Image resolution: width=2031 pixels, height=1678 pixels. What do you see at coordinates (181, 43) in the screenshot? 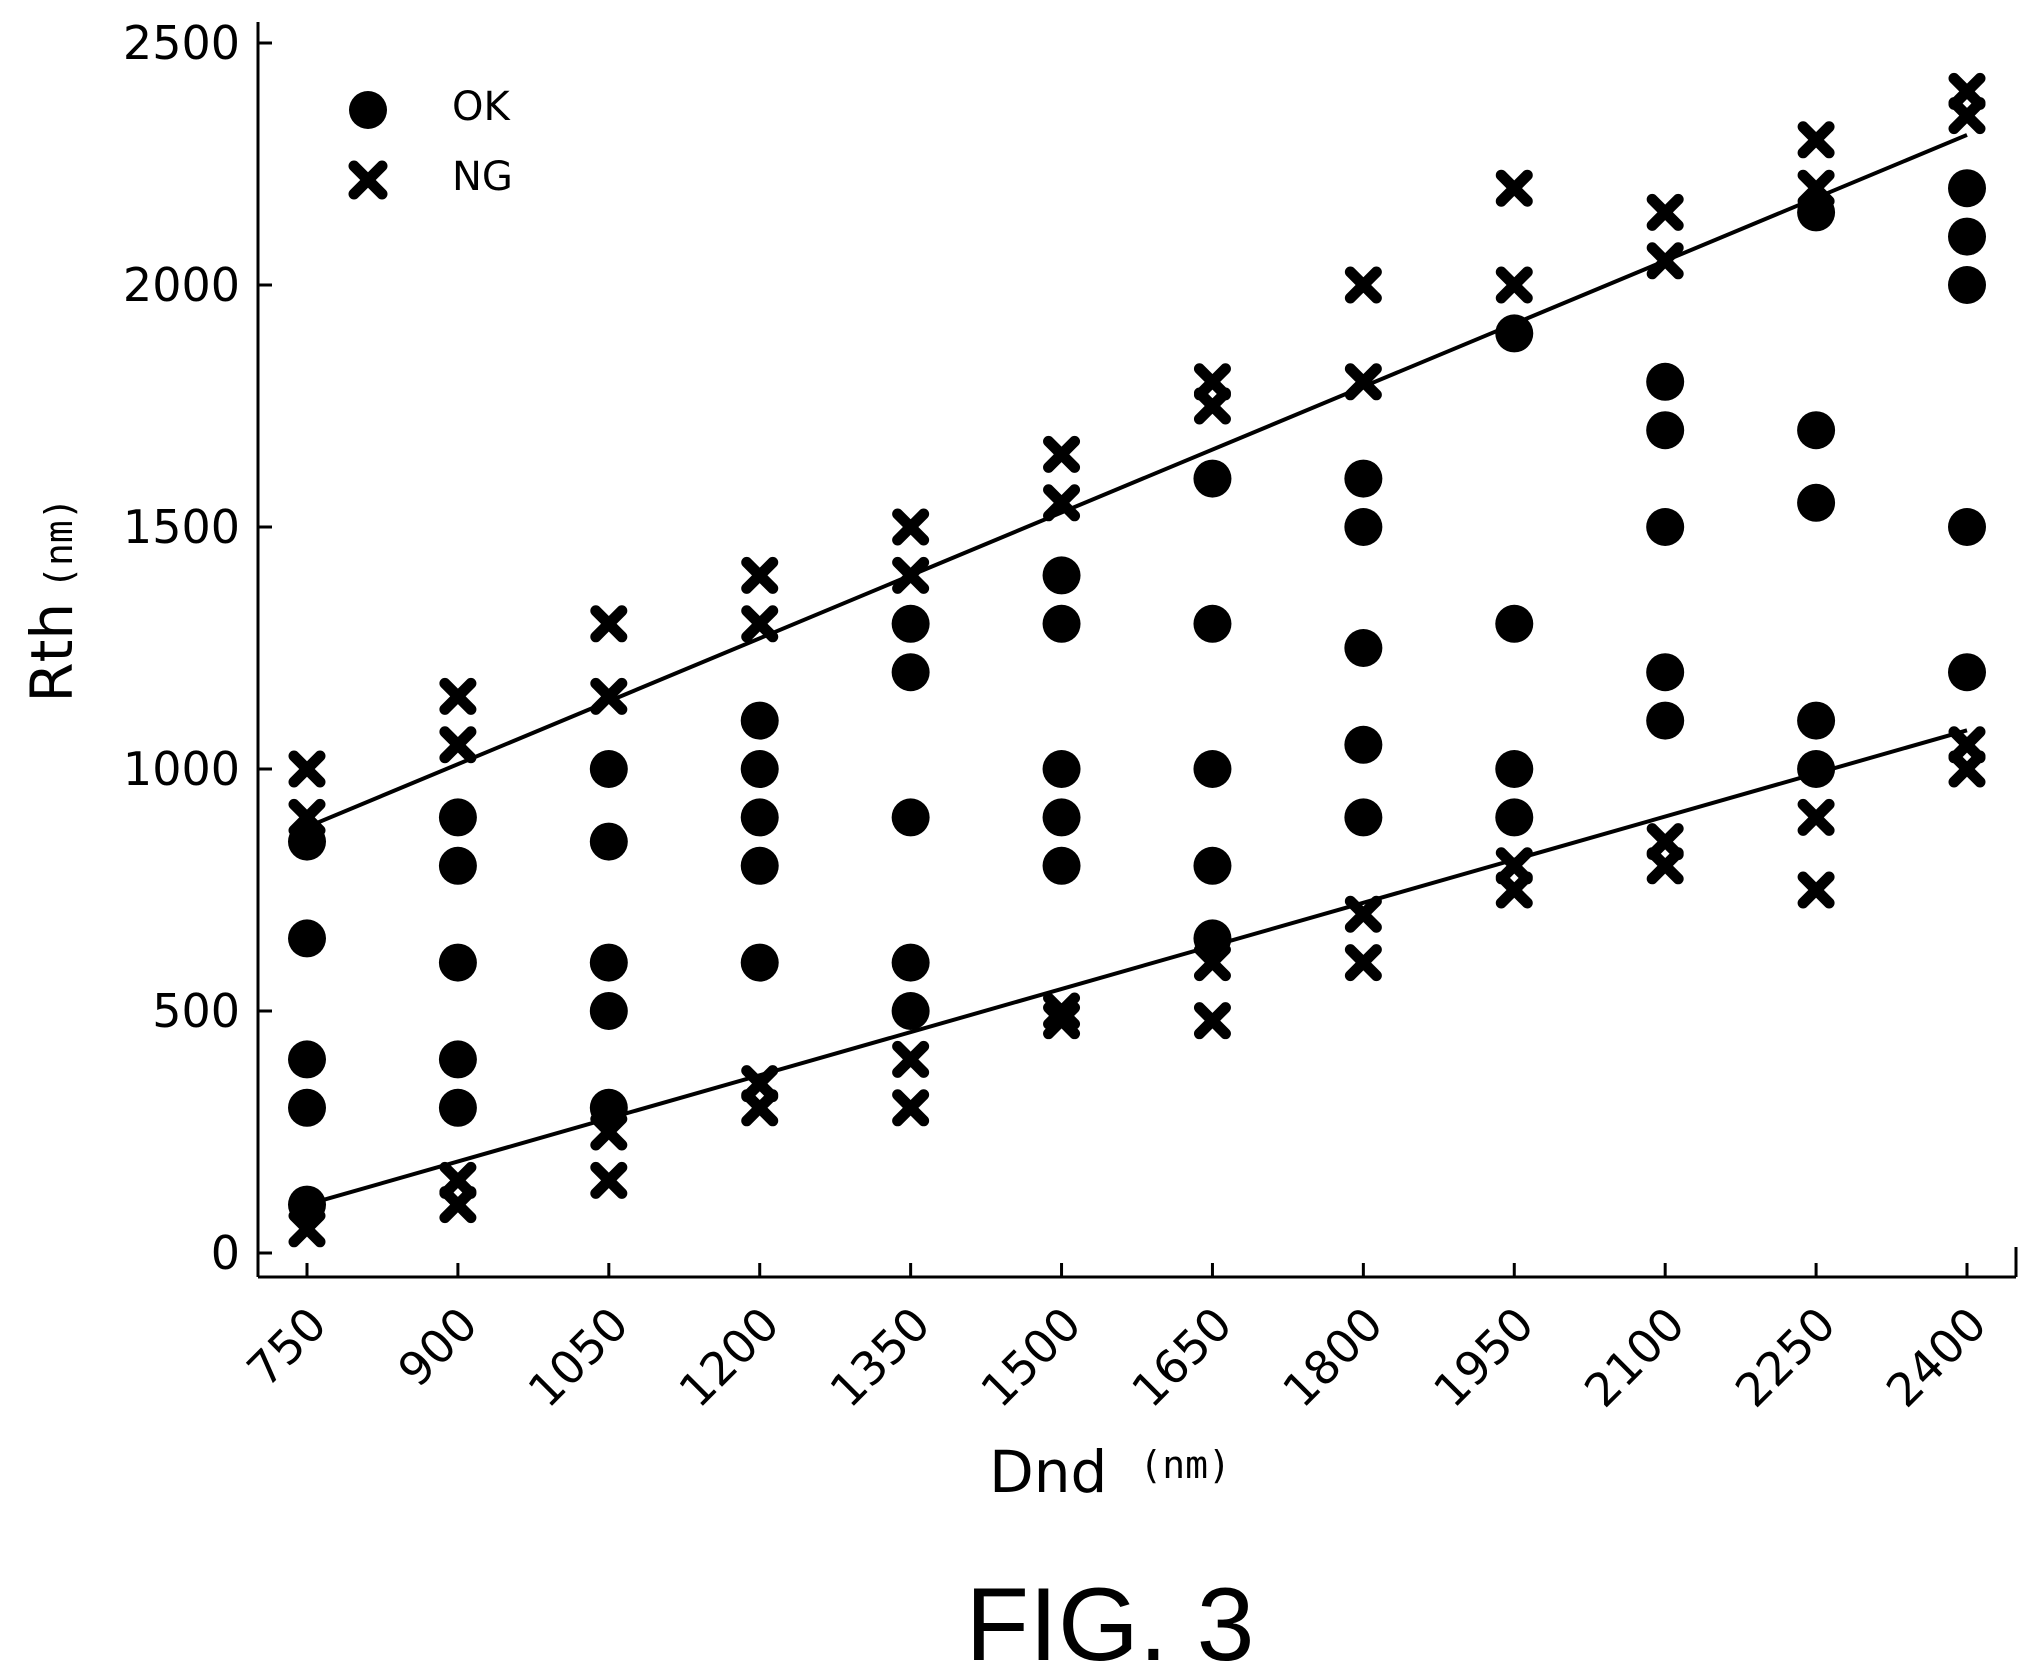
I see `y-tick-label: 2500` at bounding box center [181, 43].